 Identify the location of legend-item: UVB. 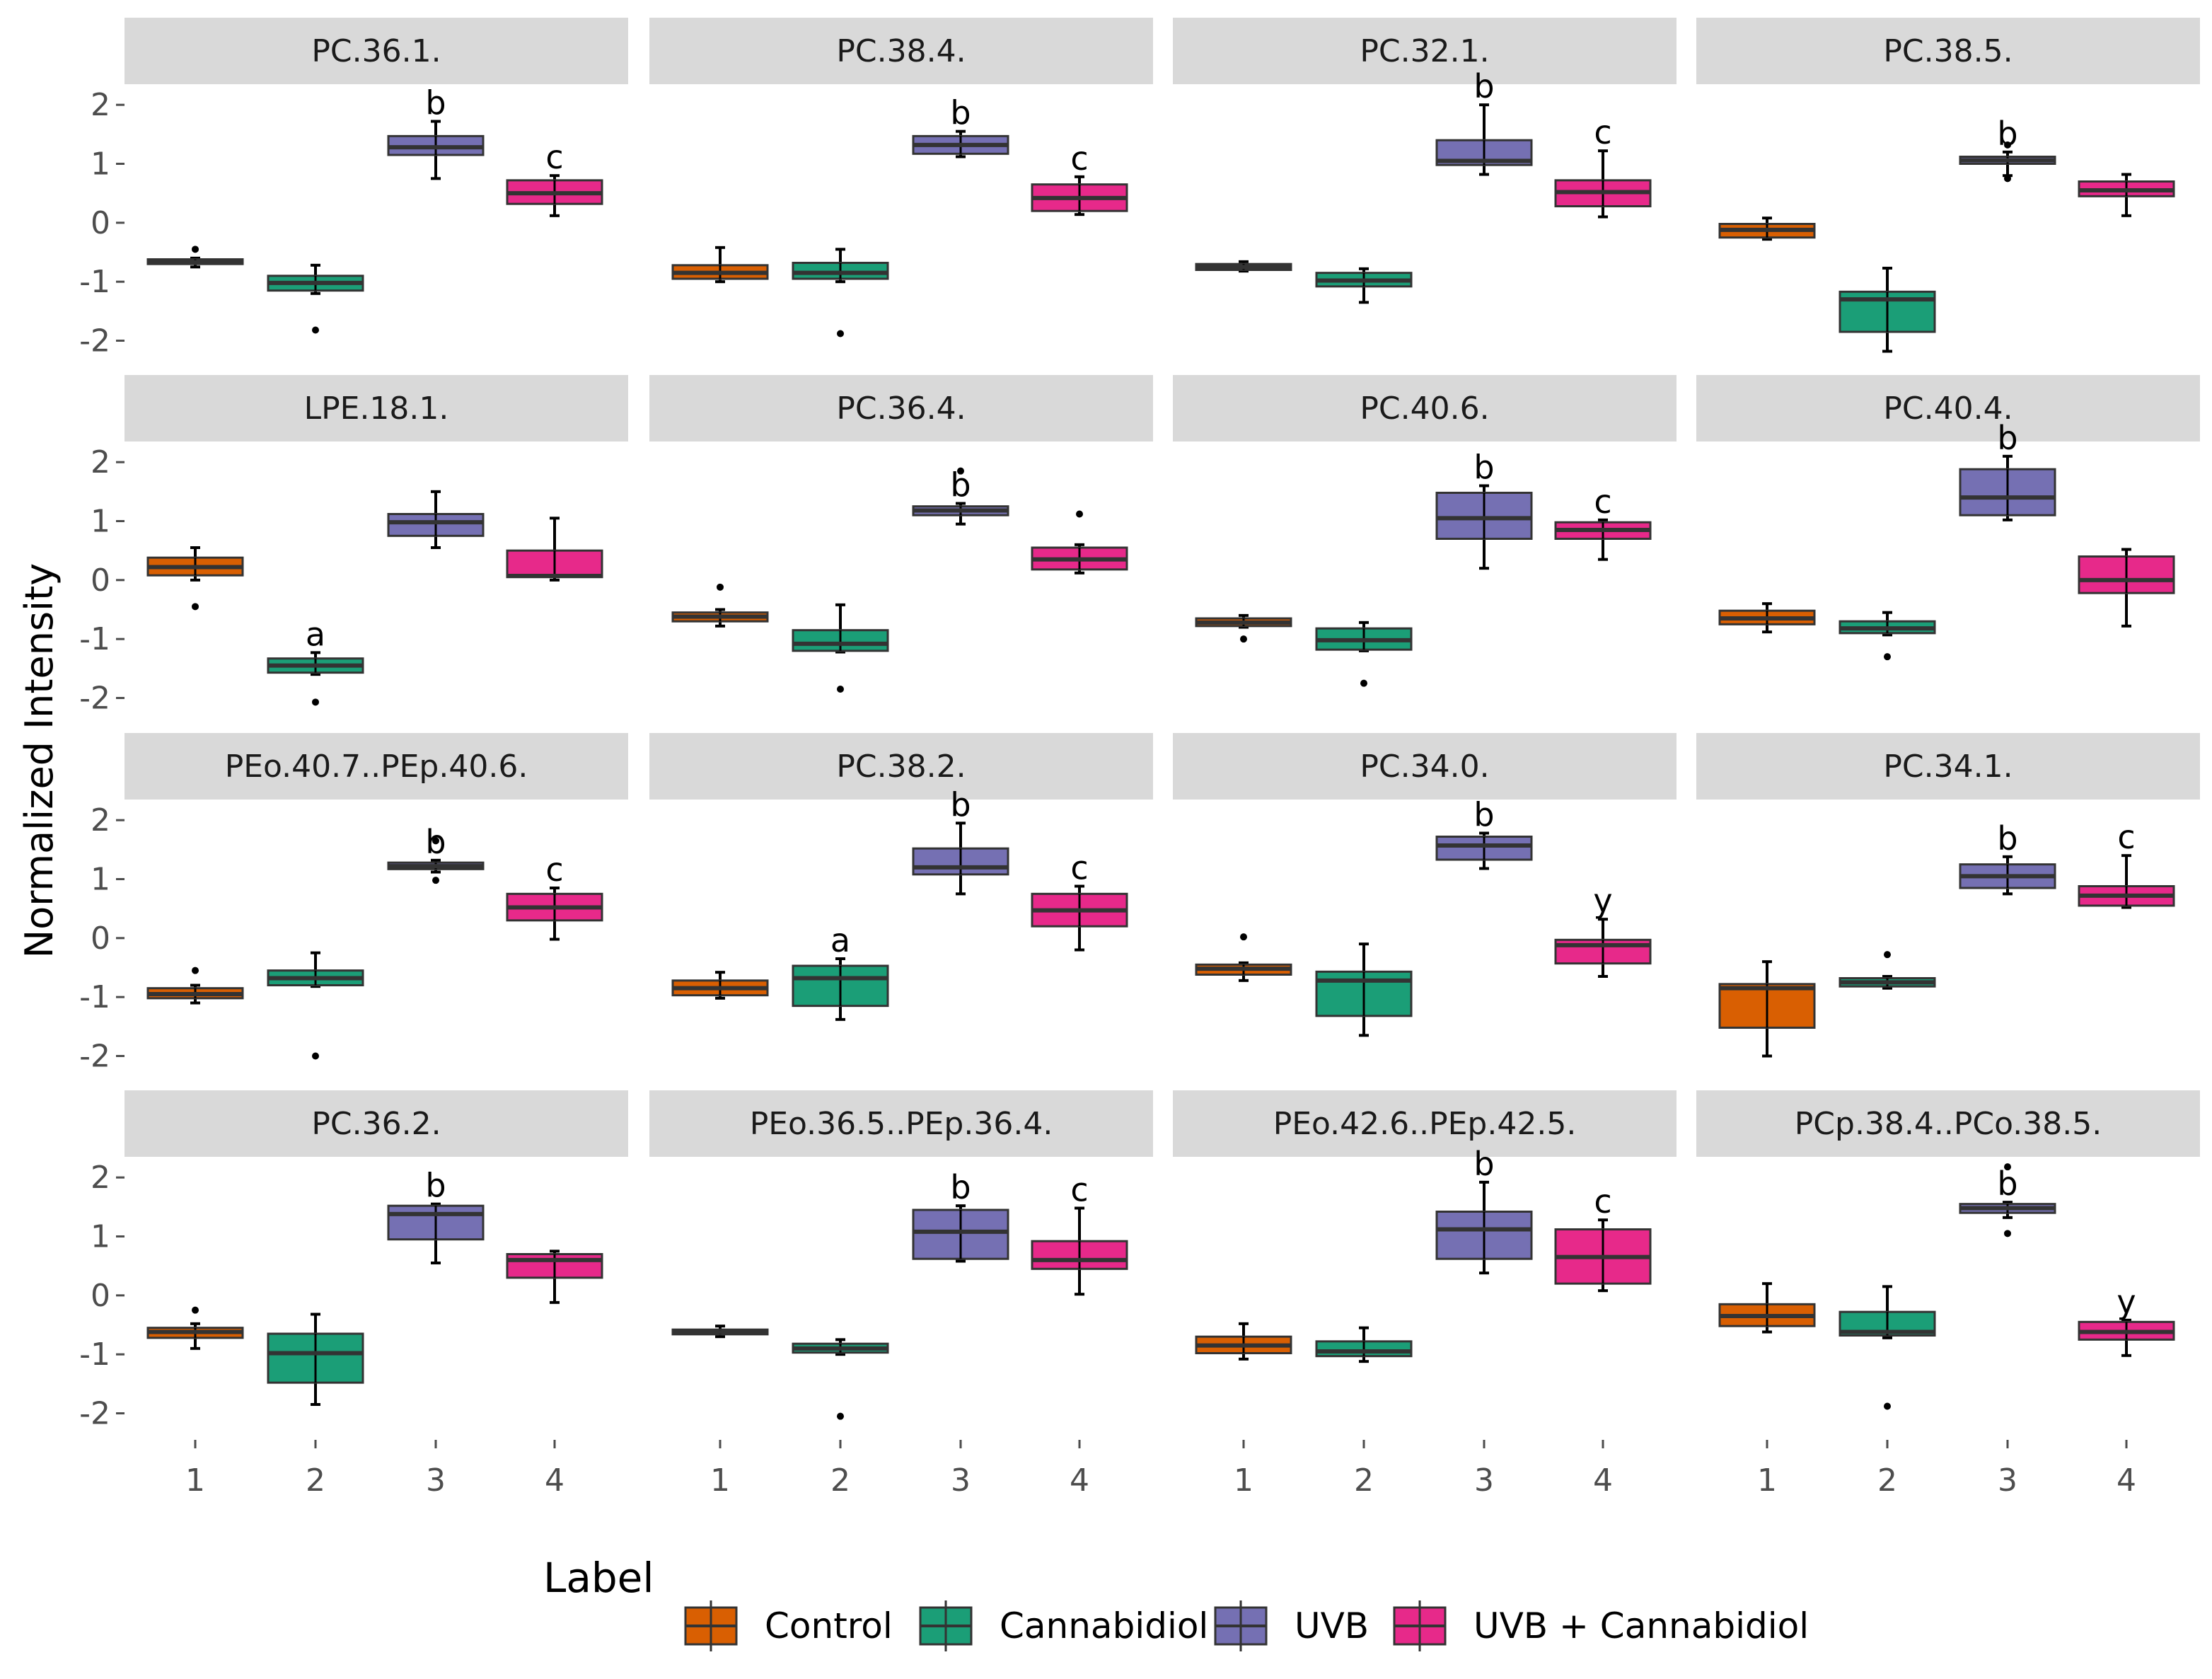
(1291, 1625).